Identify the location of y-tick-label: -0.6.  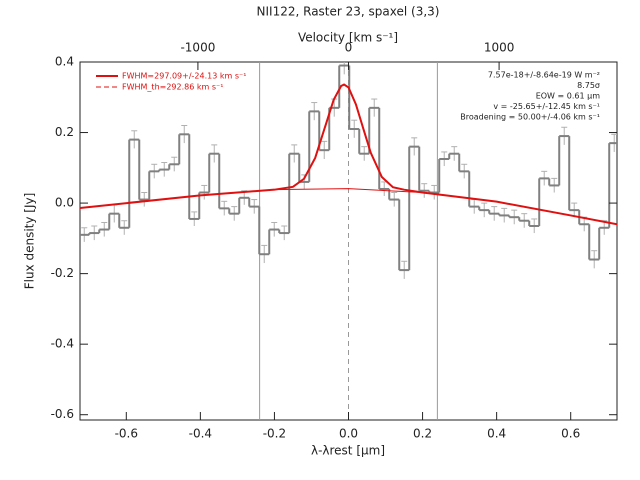
(62, 414).